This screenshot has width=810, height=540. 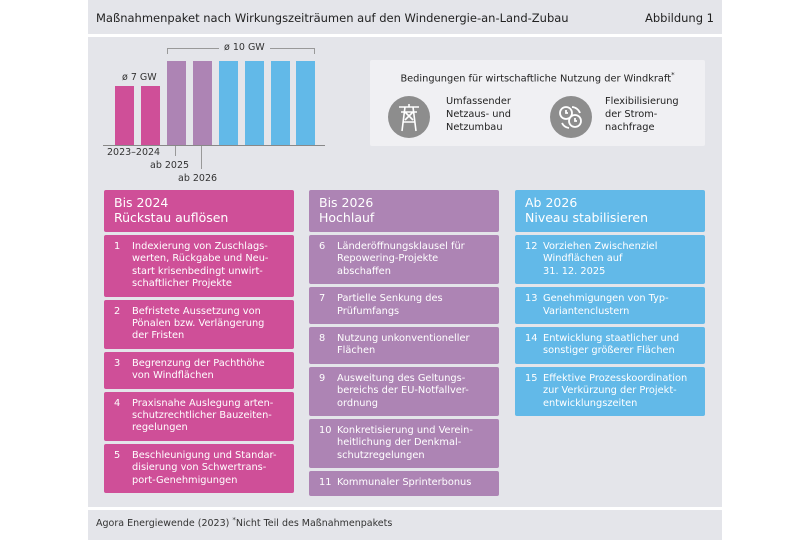 I want to click on column-title: Bis 2024, so click(x=141, y=202).